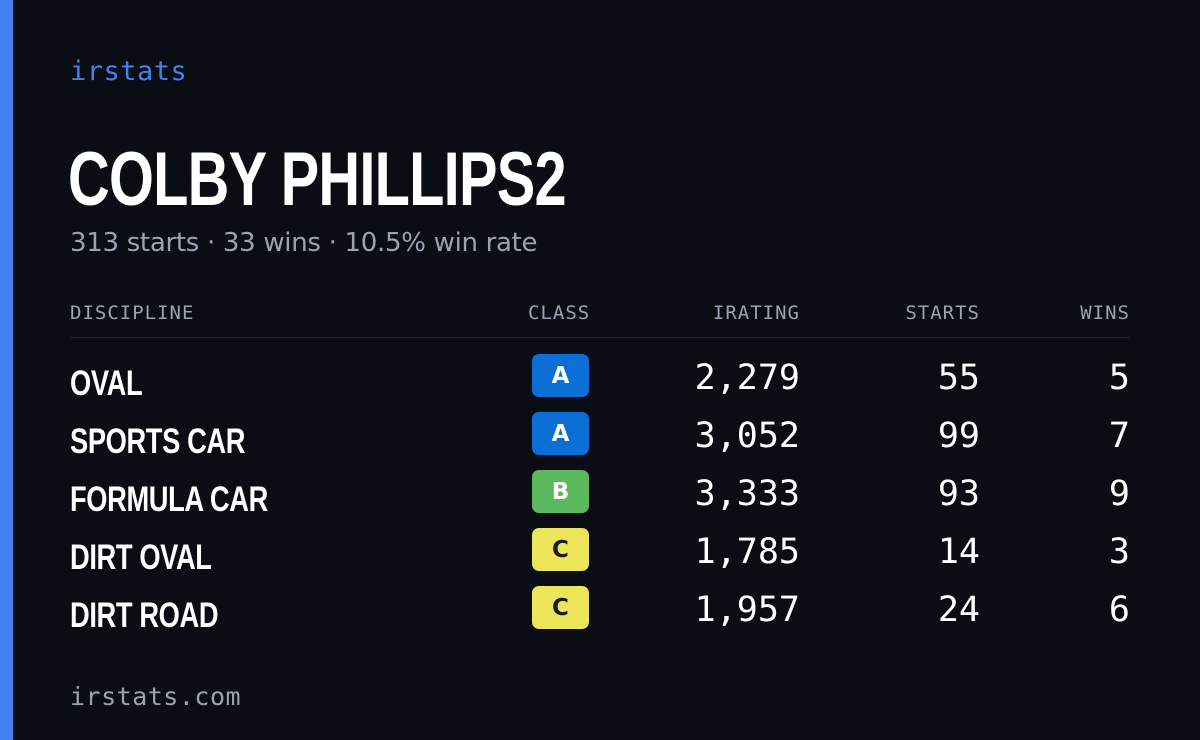  What do you see at coordinates (600, 318) in the screenshot?
I see `table-header: DISCIPLINE CLASS IRATING STARTS WINS` at bounding box center [600, 318].